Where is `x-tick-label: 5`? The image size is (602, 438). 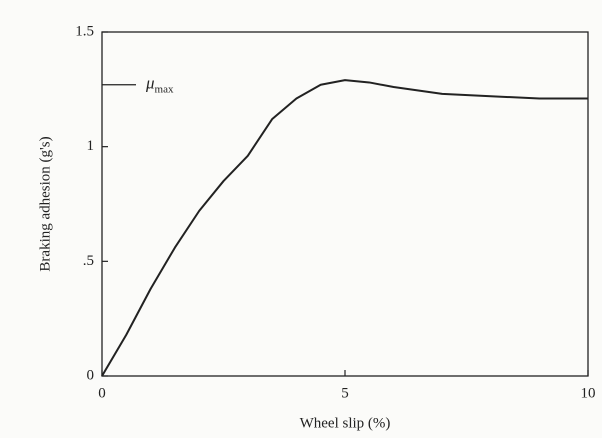 x-tick-label: 5 is located at coordinates (345, 393).